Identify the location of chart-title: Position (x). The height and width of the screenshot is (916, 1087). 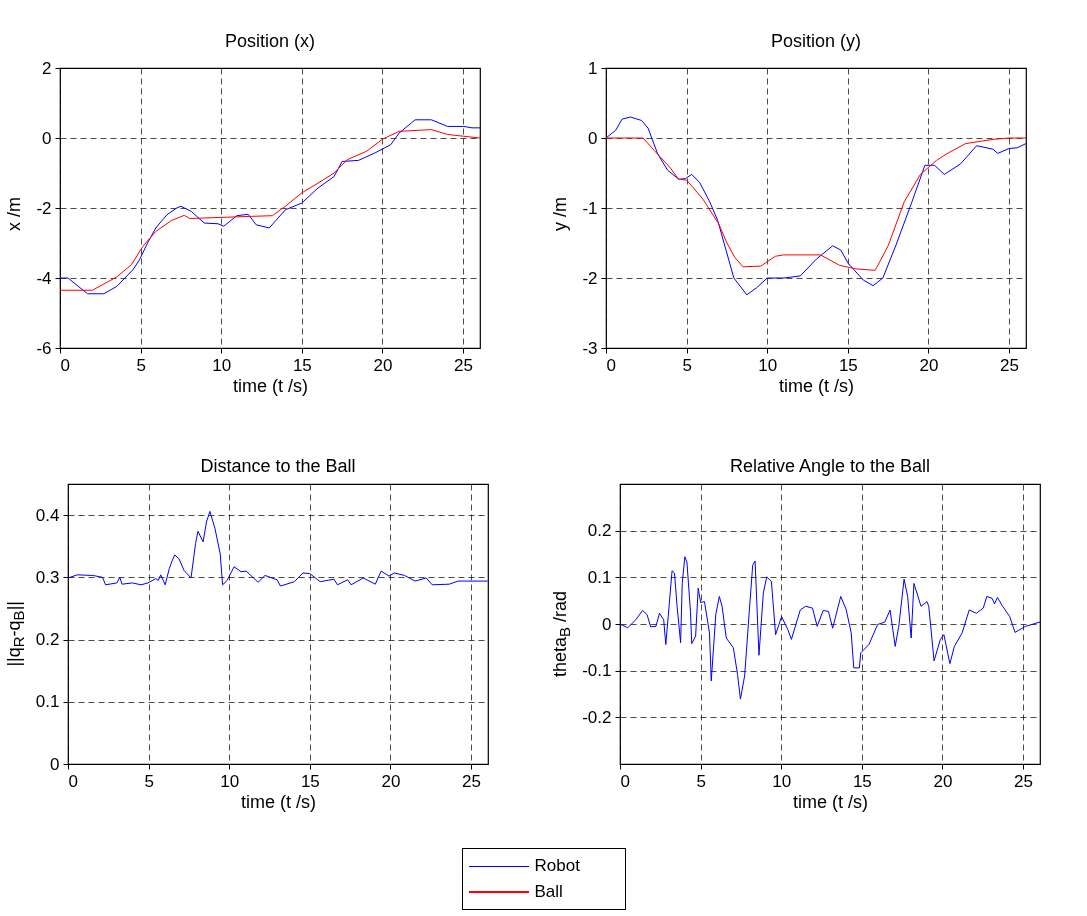
(270, 41).